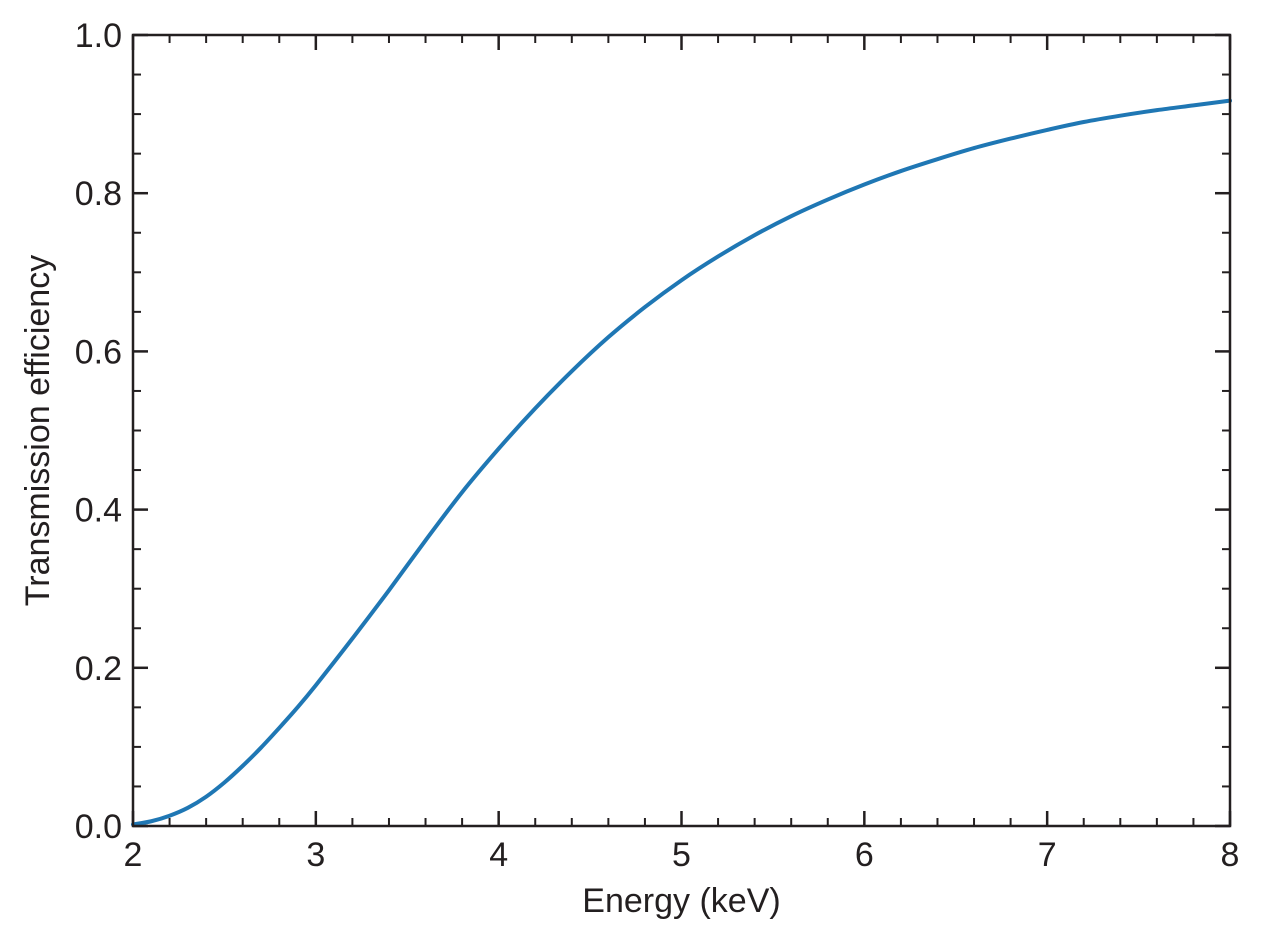  I want to click on y-tick-label: 0.8, so click(98, 194).